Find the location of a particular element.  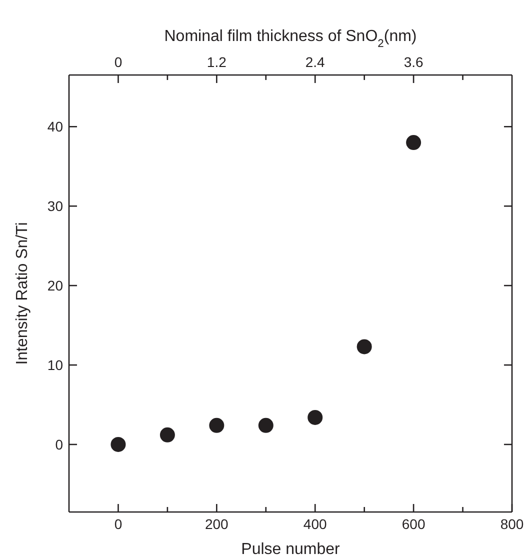

y-tick-label: 30 is located at coordinates (55, 206).